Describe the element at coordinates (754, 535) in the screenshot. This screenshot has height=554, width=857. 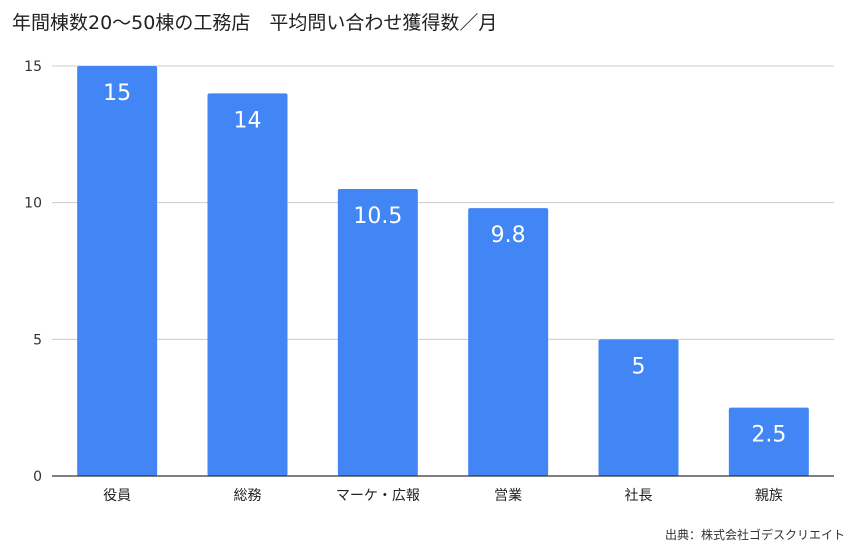
I see `source-note: 出典：株式会社ゴデスクリエイト` at that location.